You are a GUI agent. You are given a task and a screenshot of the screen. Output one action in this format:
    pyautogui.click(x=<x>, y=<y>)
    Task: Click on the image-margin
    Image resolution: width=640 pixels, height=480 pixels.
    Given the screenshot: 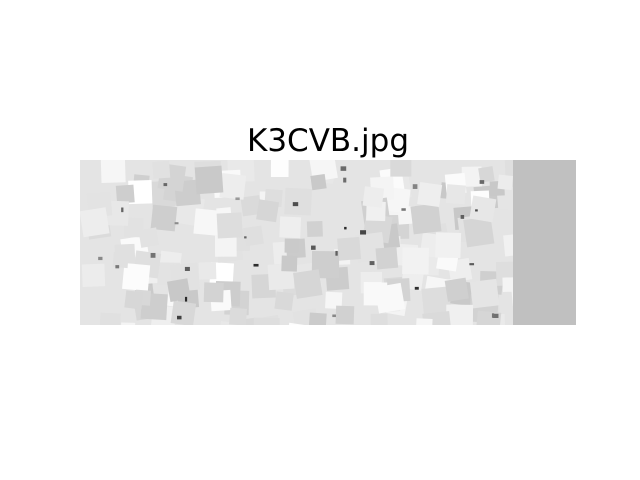 What is the action you would take?
    pyautogui.click(x=544, y=242)
    